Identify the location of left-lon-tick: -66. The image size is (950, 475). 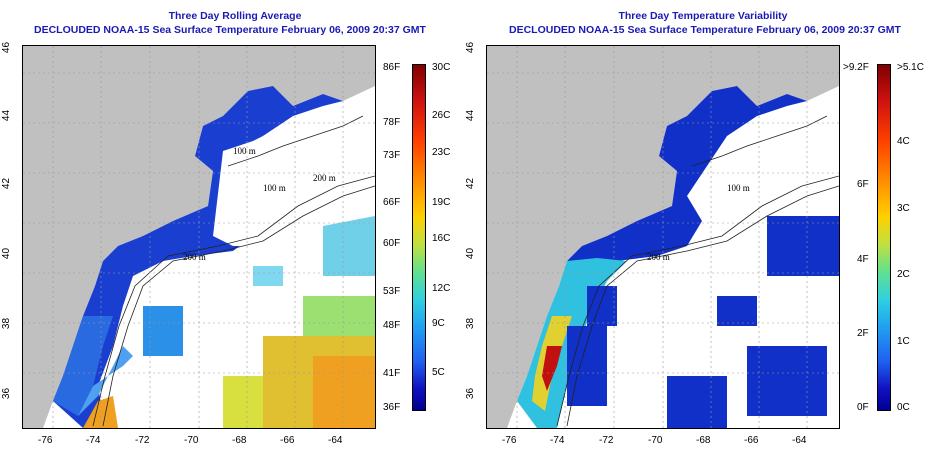
(287, 440).